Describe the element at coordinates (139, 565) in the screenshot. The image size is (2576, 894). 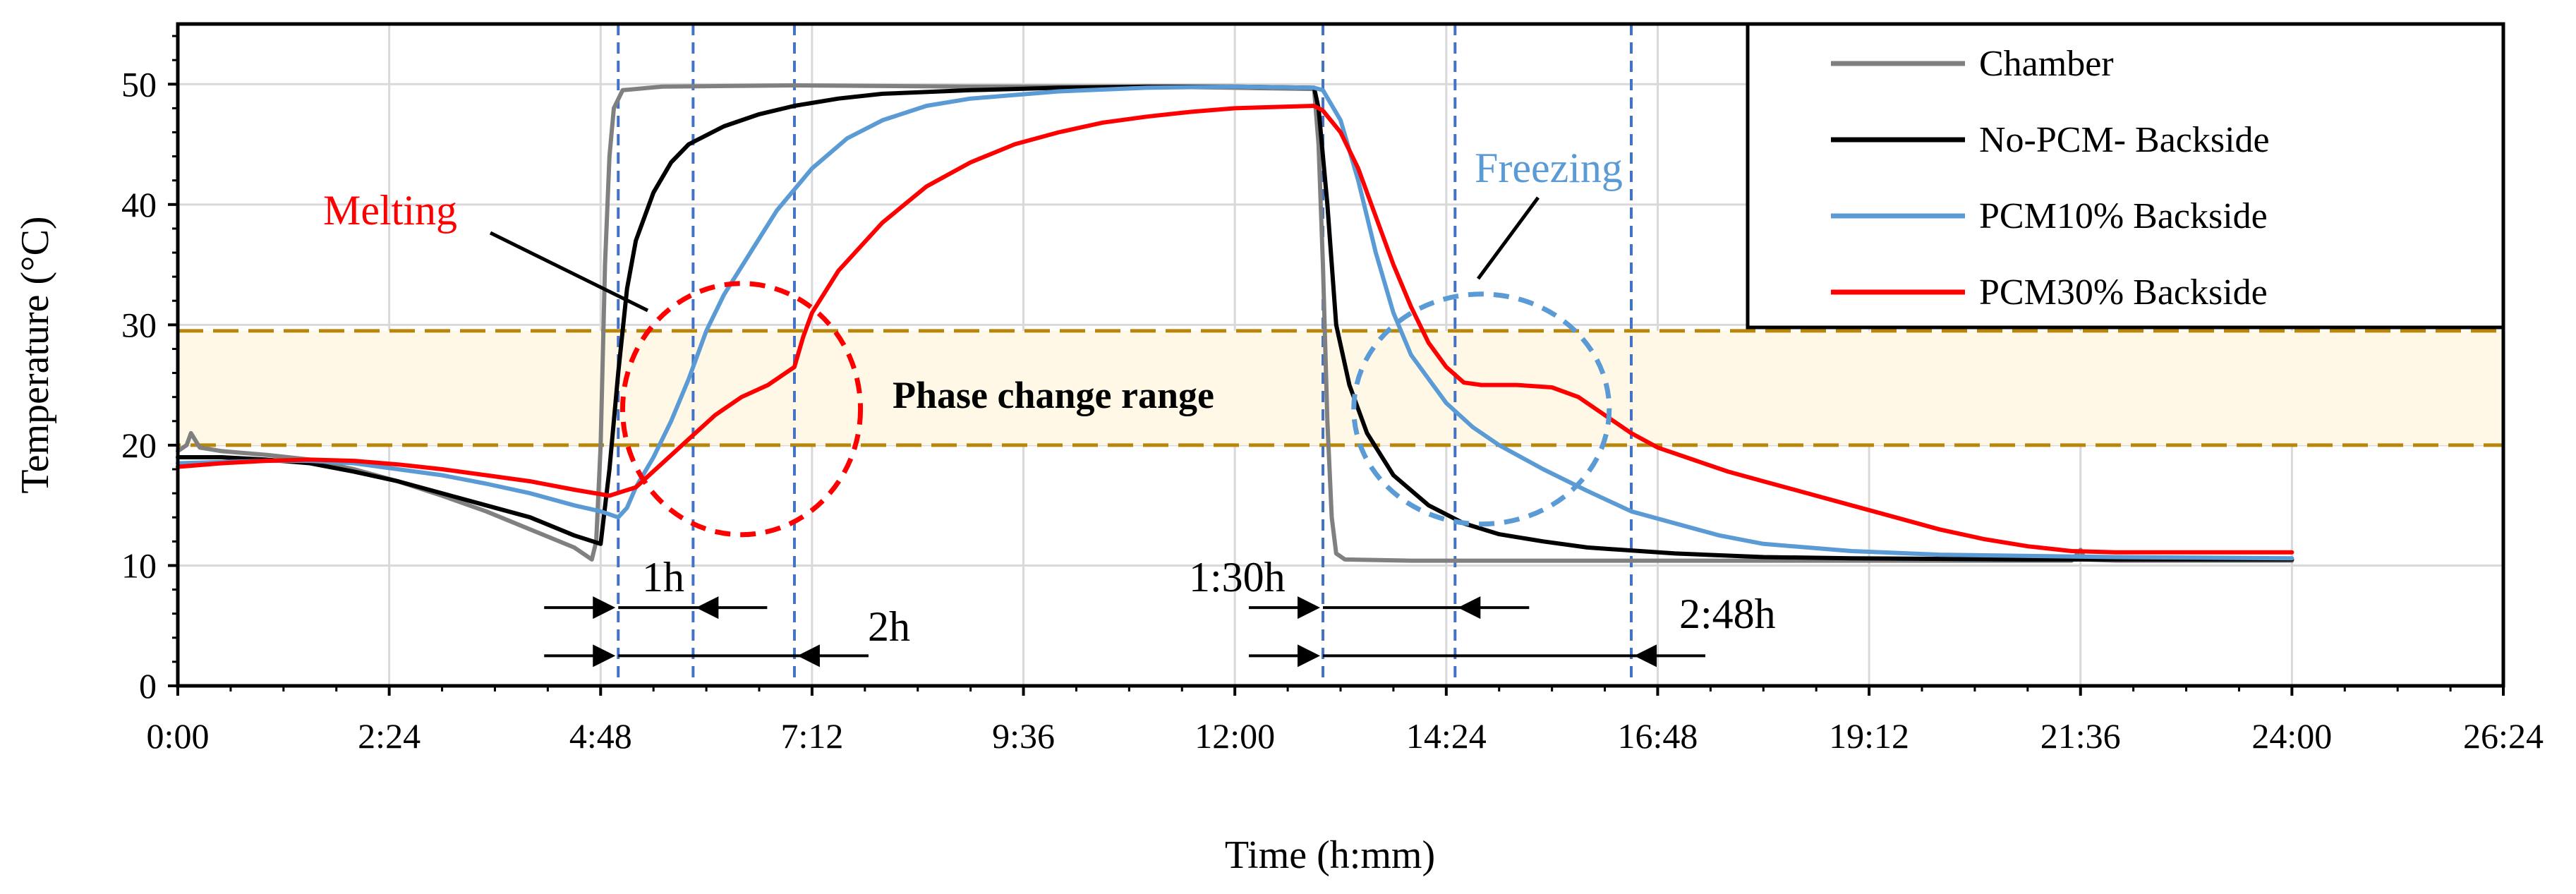
I see `y-tick-label: 10` at that location.